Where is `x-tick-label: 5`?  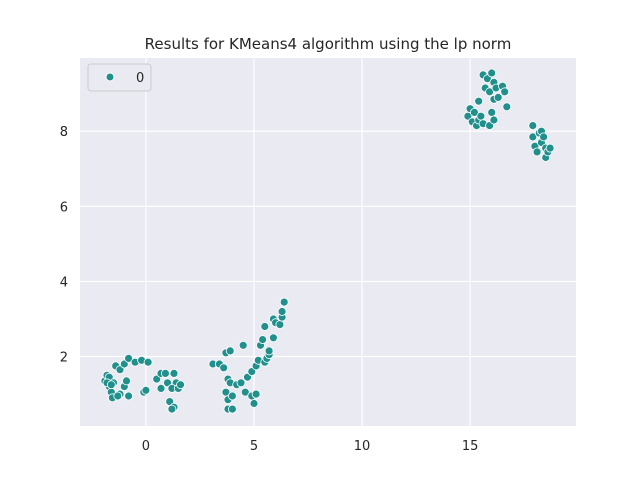
x-tick-label: 5 is located at coordinates (254, 446).